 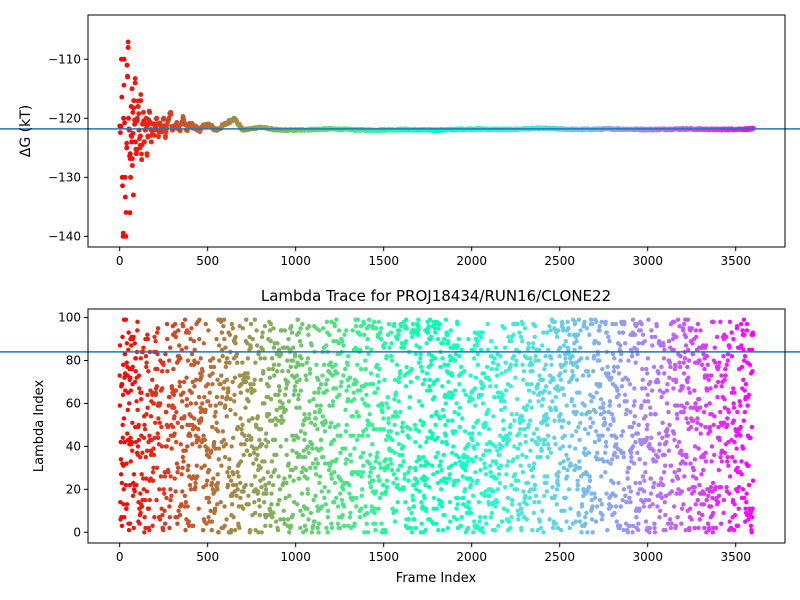 I want to click on x-tick-label: 1500, so click(x=383, y=557).